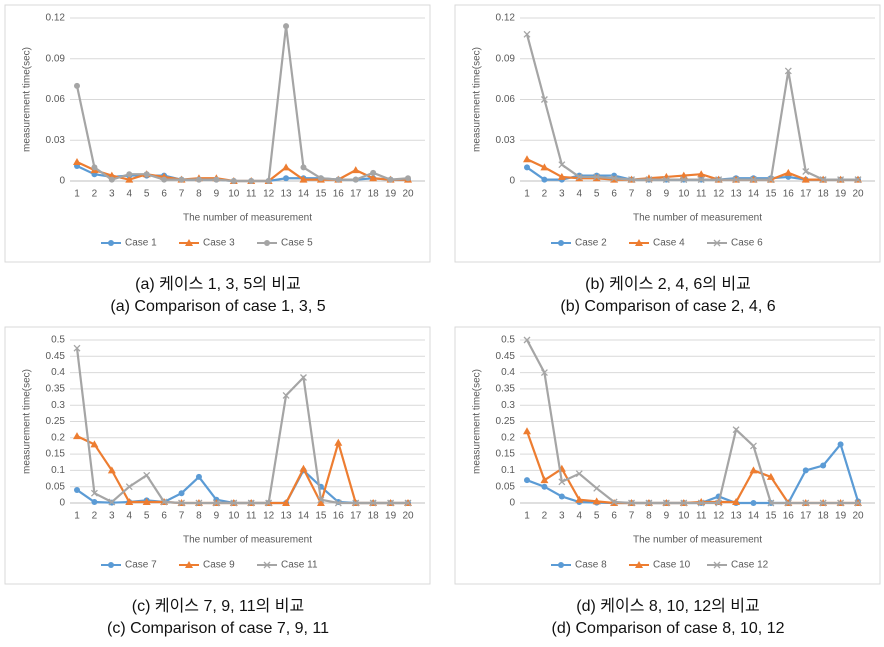 This screenshot has width=884, height=647. What do you see at coordinates (506, 58) in the screenshot?
I see `y-tick-label: 0.09` at bounding box center [506, 58].